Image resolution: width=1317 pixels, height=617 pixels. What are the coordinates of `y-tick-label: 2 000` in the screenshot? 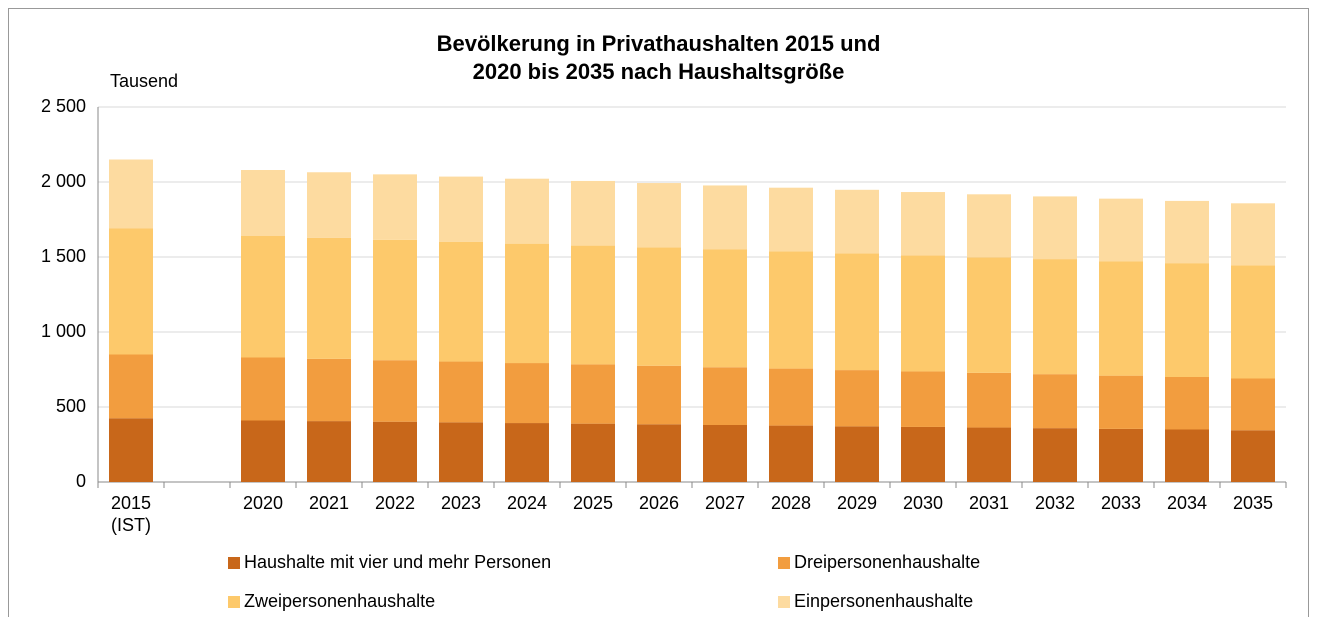 It's located at (63, 181).